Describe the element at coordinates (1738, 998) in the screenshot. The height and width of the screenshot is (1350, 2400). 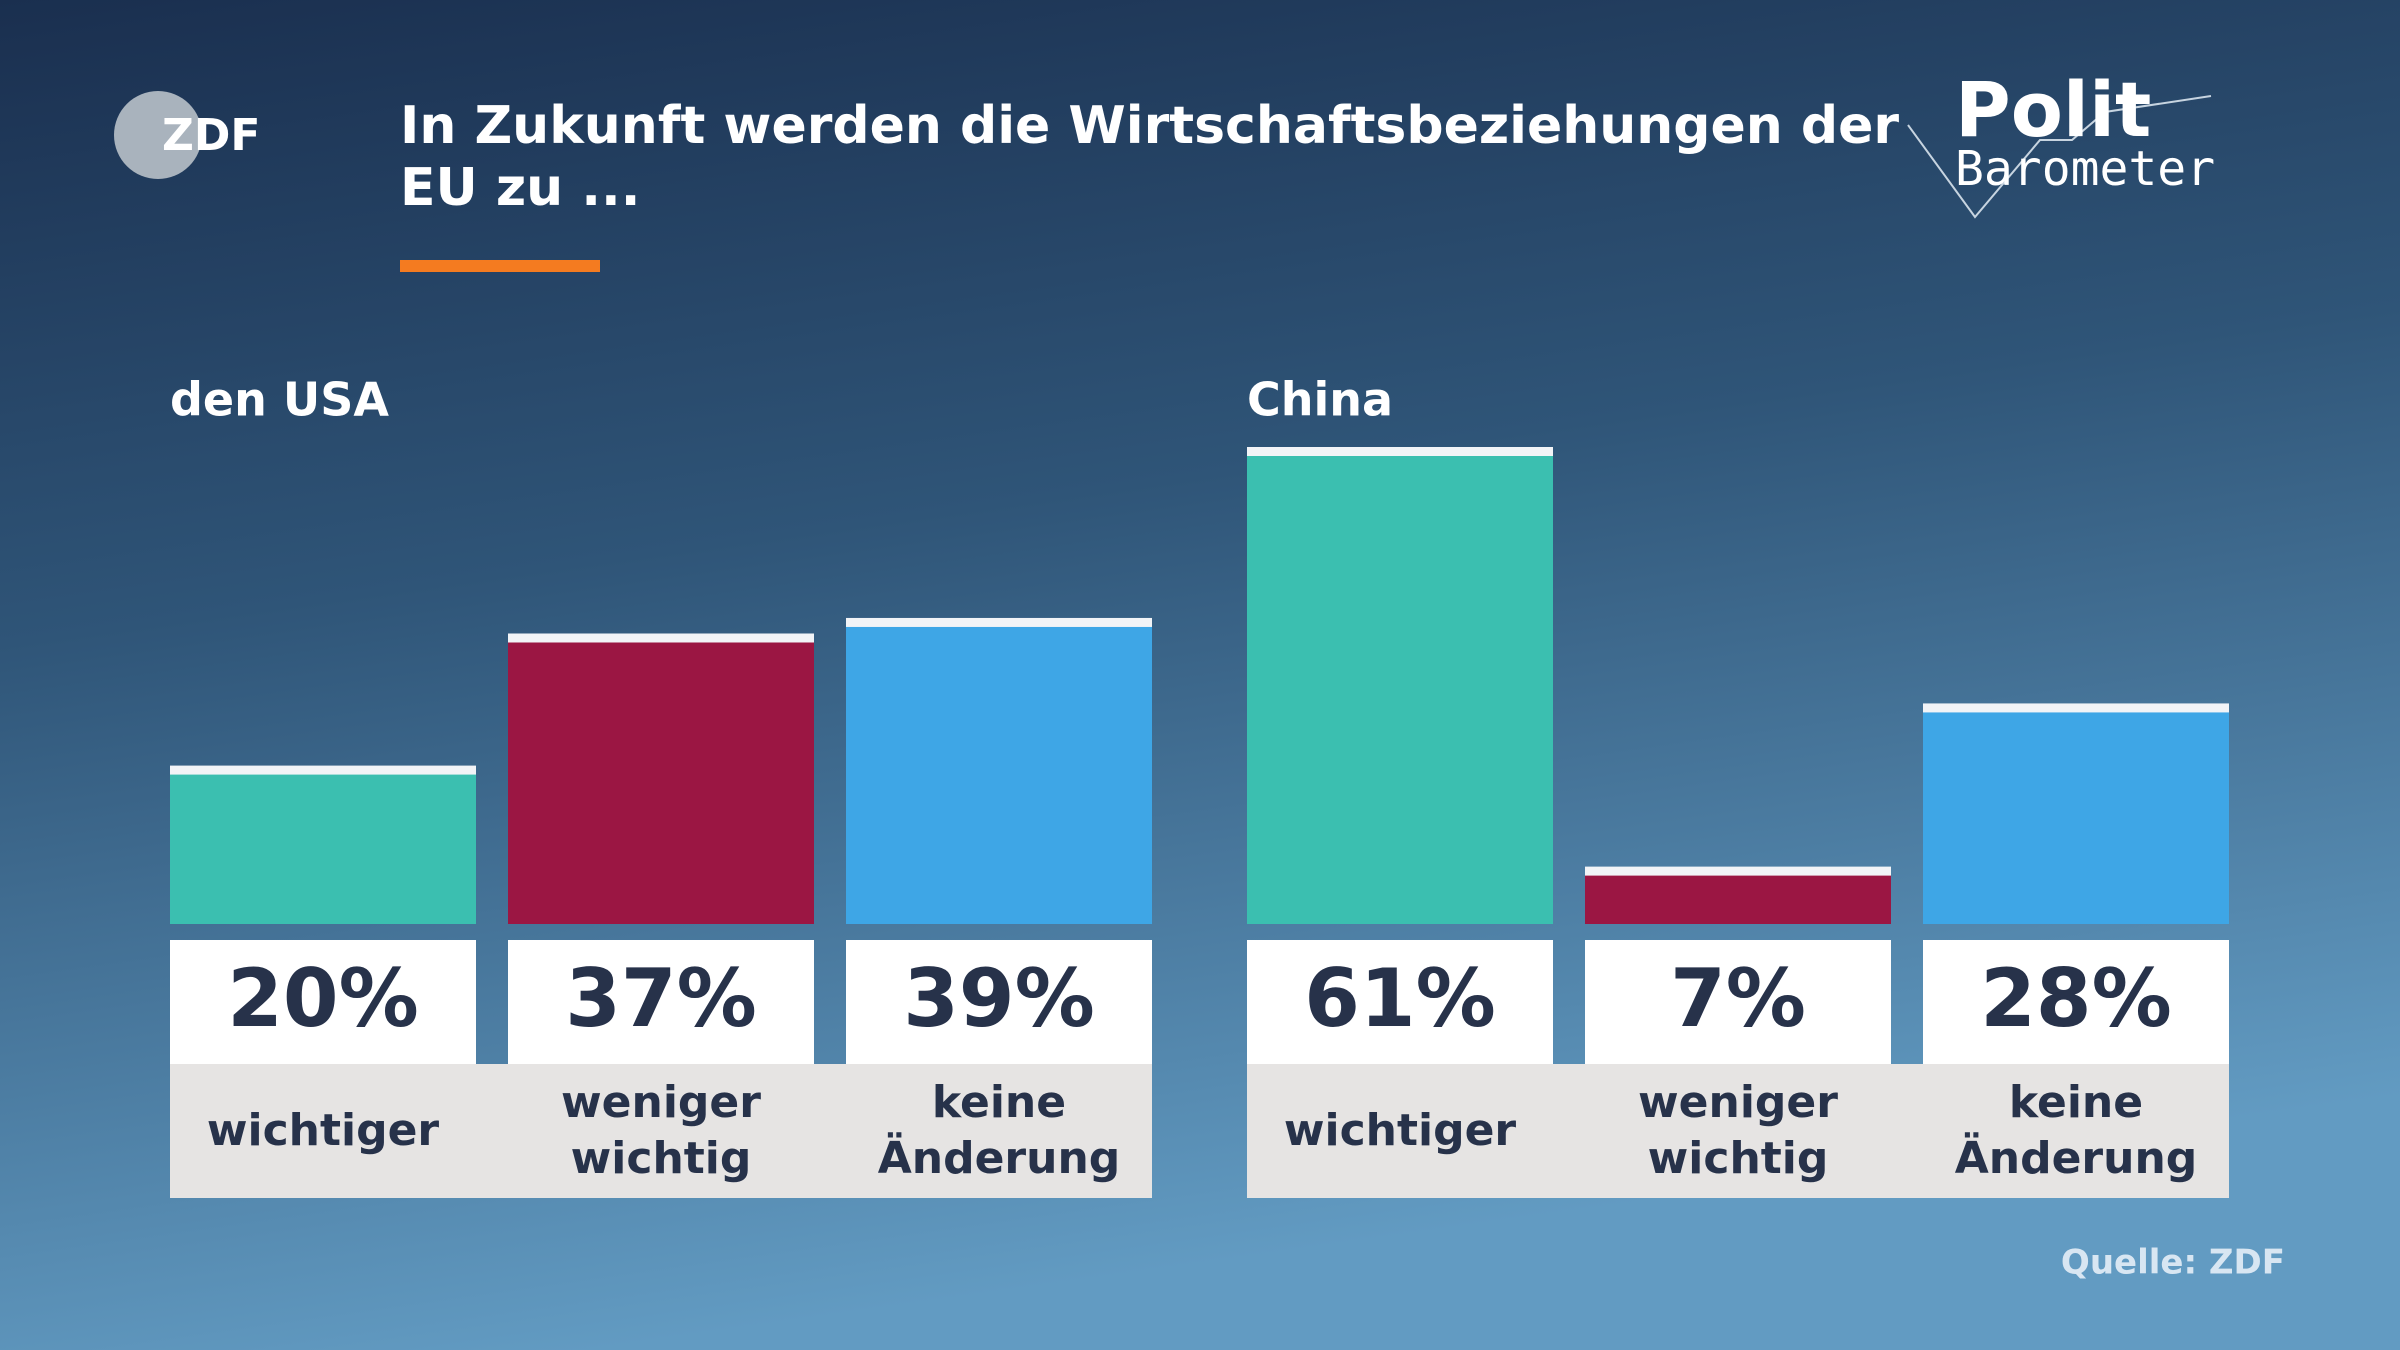
I see `value-label: 7%` at that location.